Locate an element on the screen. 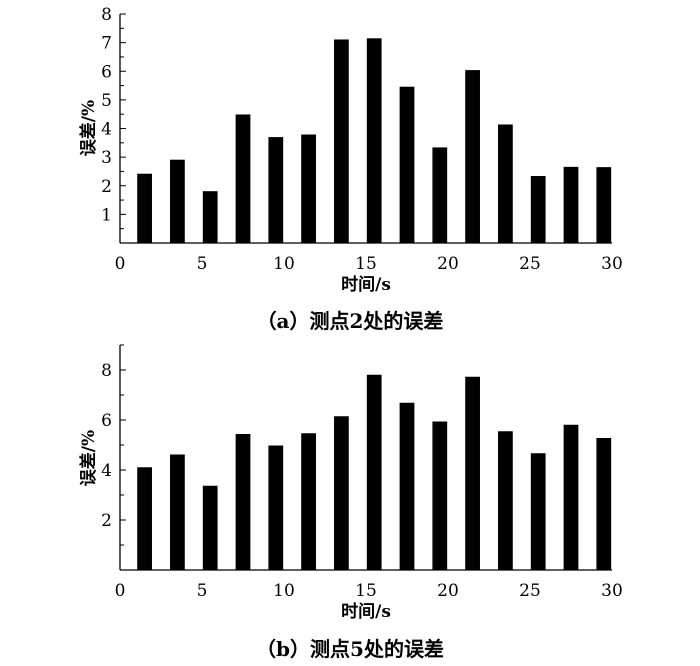  chart-caption: （b）测点5处的误差 is located at coordinates (350, 649).